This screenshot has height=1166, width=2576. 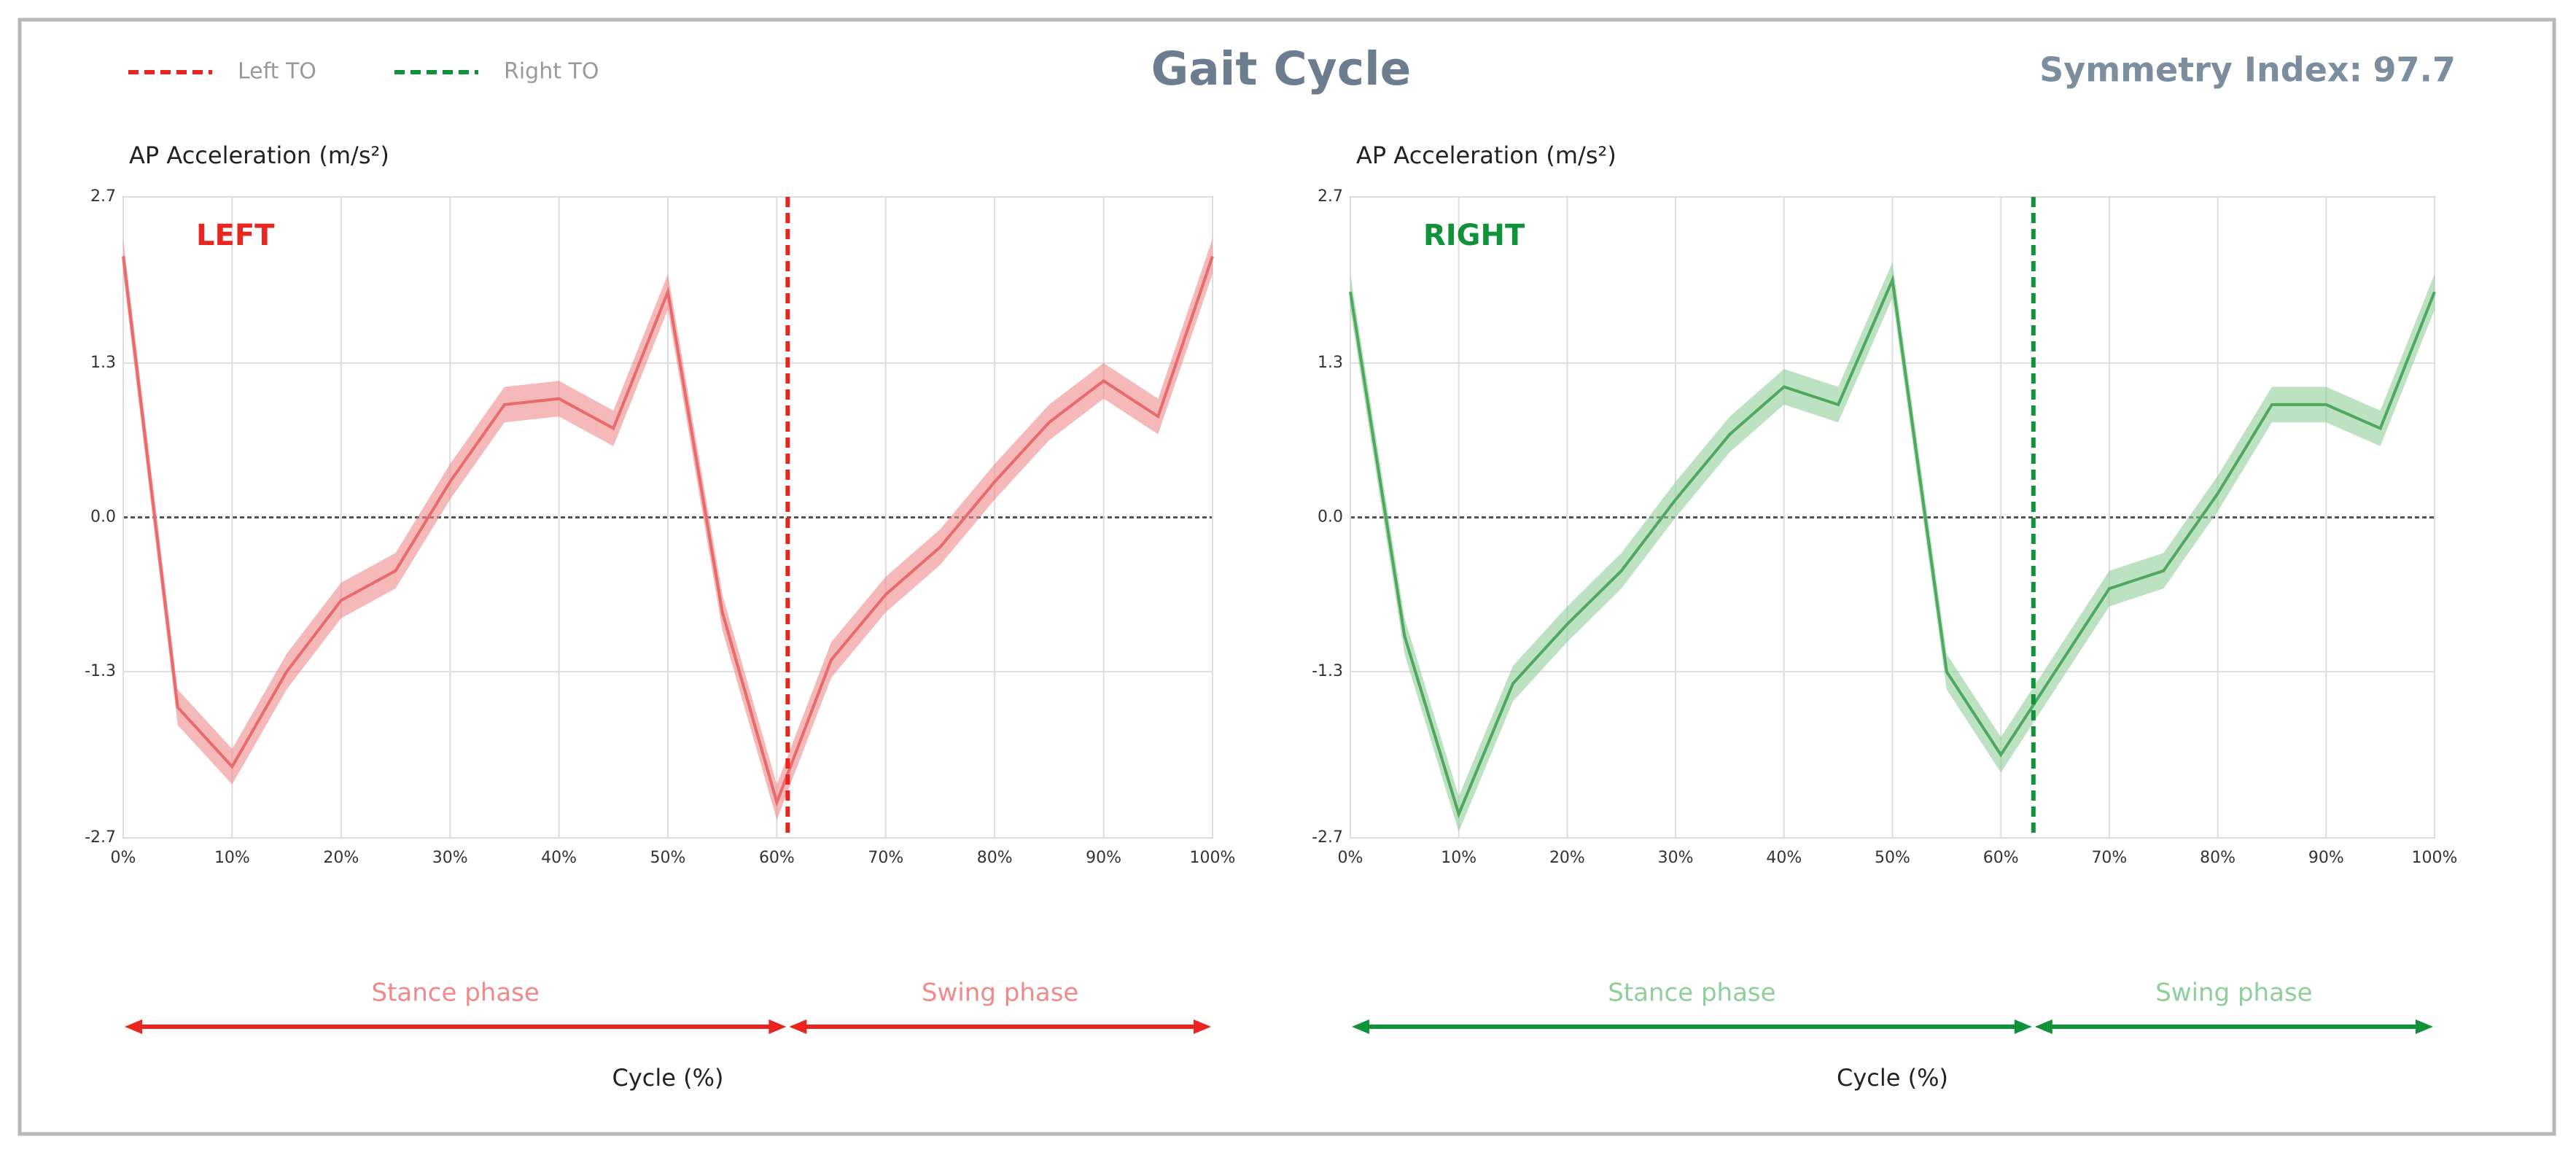 I want to click on title: Gait Cycle, so click(x=1281, y=69).